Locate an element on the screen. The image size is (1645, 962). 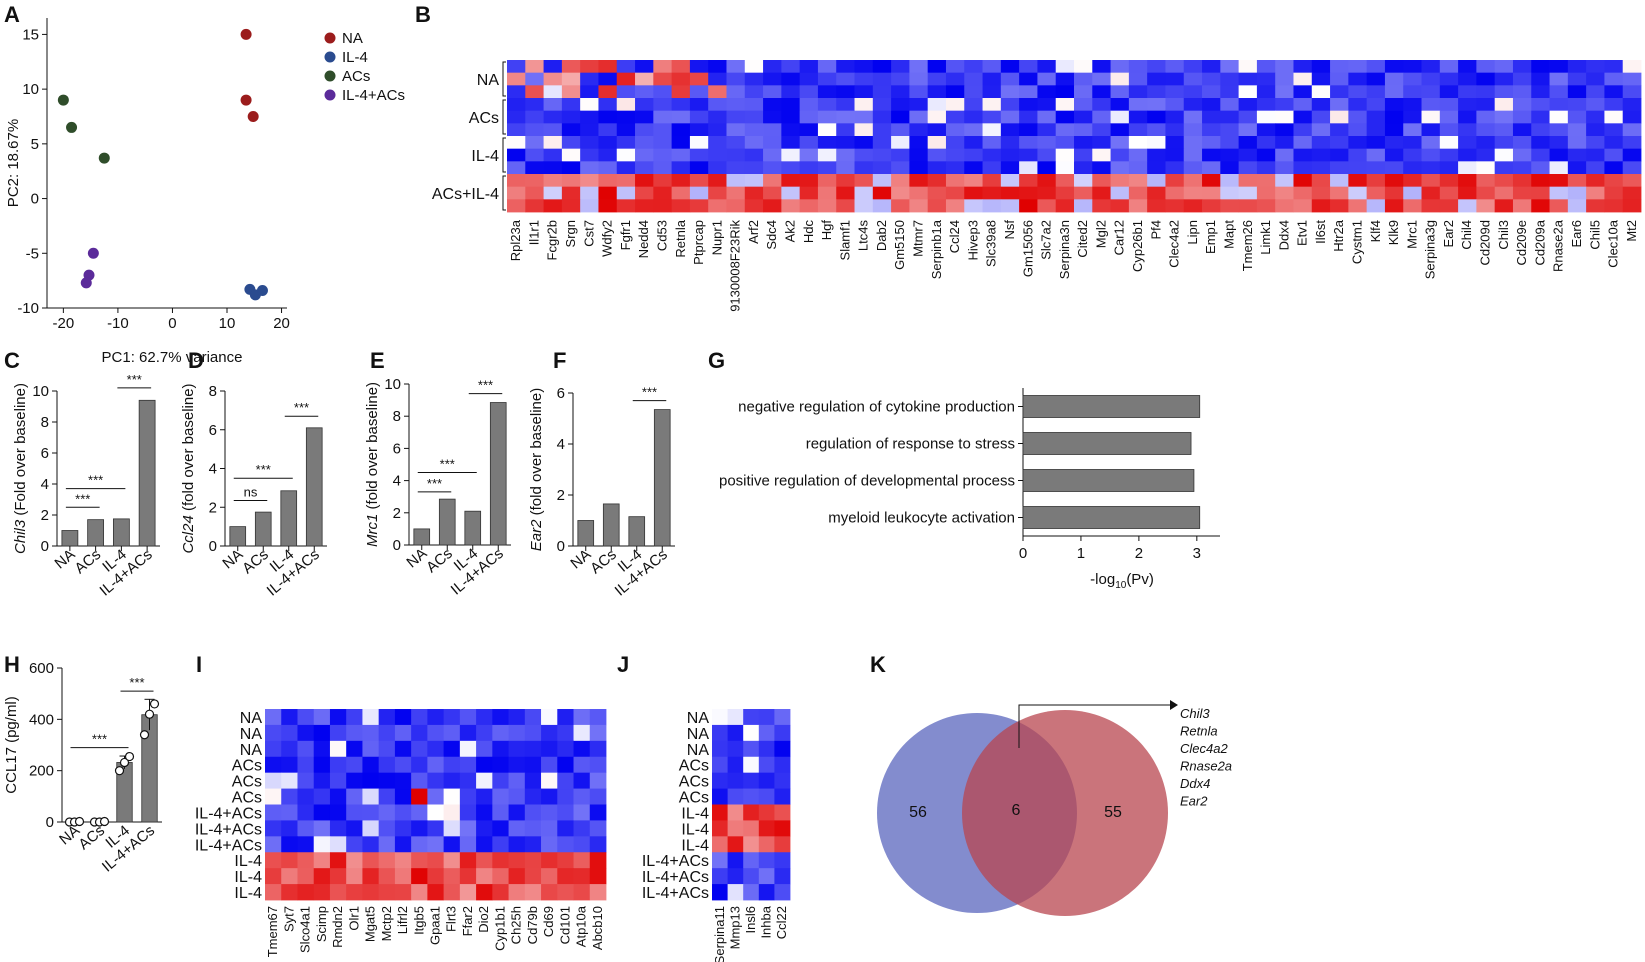
panel-label-c: C is located at coordinates (12, 360).